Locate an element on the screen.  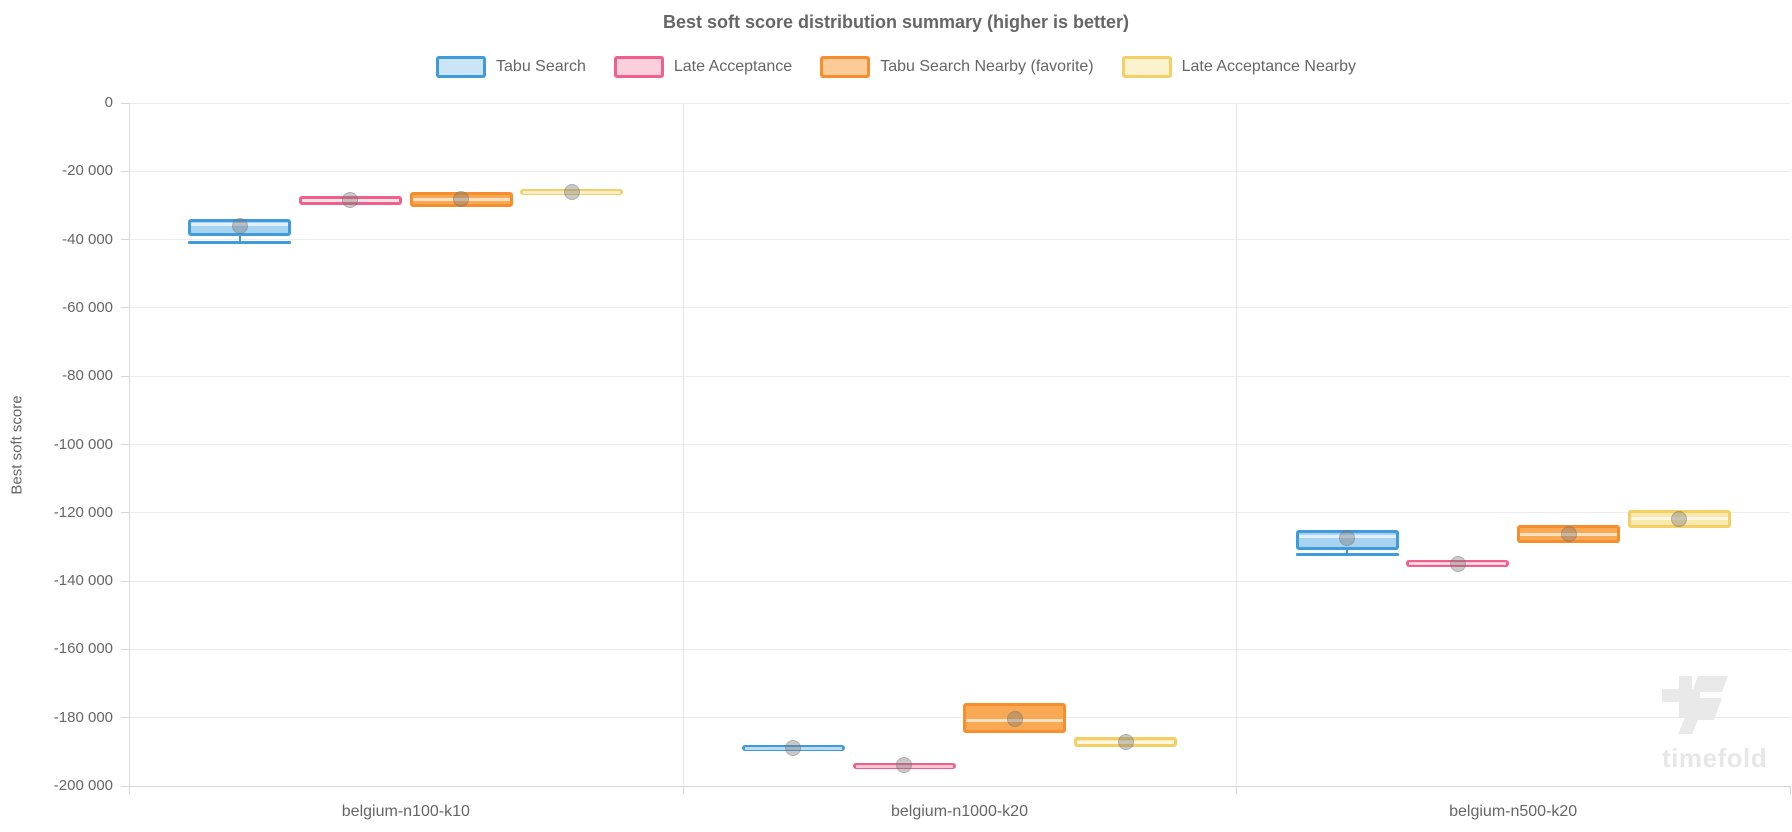
y-tick-label: -60 000 is located at coordinates (87, 307).